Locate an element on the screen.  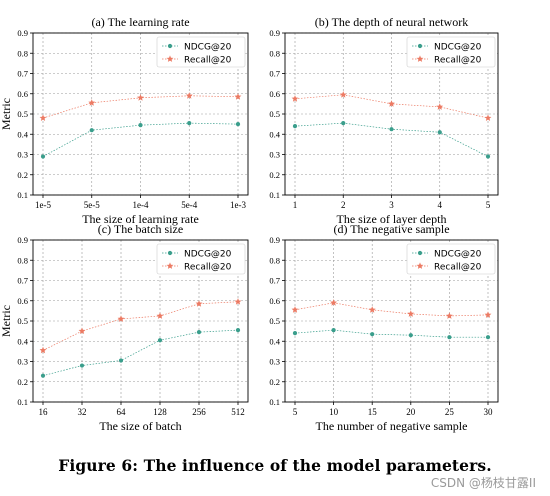
x-tick-label: 1 is located at coordinates (295, 205).